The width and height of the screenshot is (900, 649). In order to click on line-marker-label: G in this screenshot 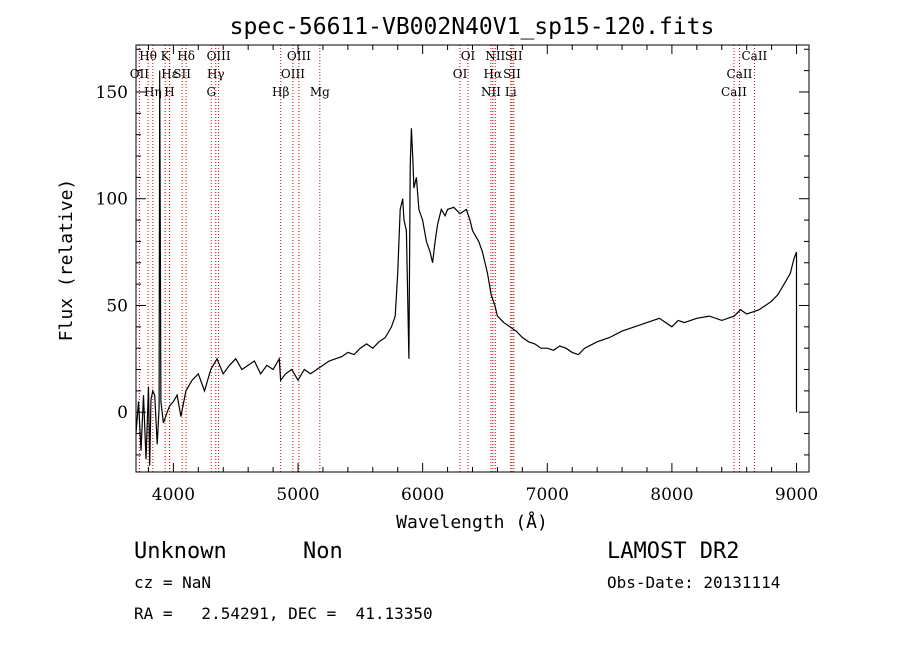, I will do `click(211, 92)`.